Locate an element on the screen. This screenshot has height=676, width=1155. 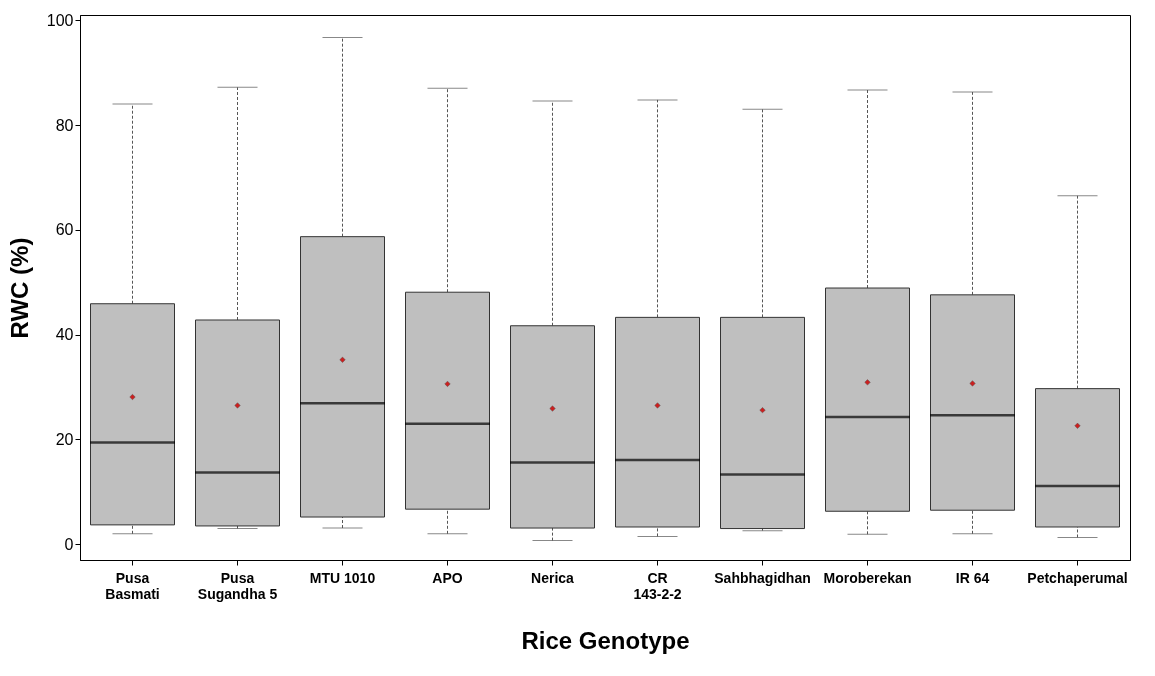
y-tick-label: 0 is located at coordinates (69, 544).